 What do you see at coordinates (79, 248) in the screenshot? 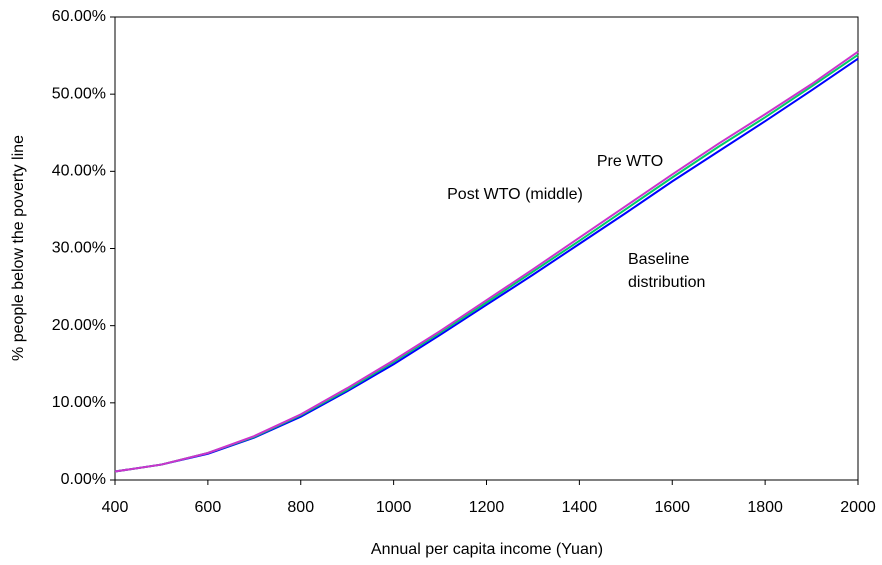
I see `y-tick-label: 30.00%` at bounding box center [79, 248].